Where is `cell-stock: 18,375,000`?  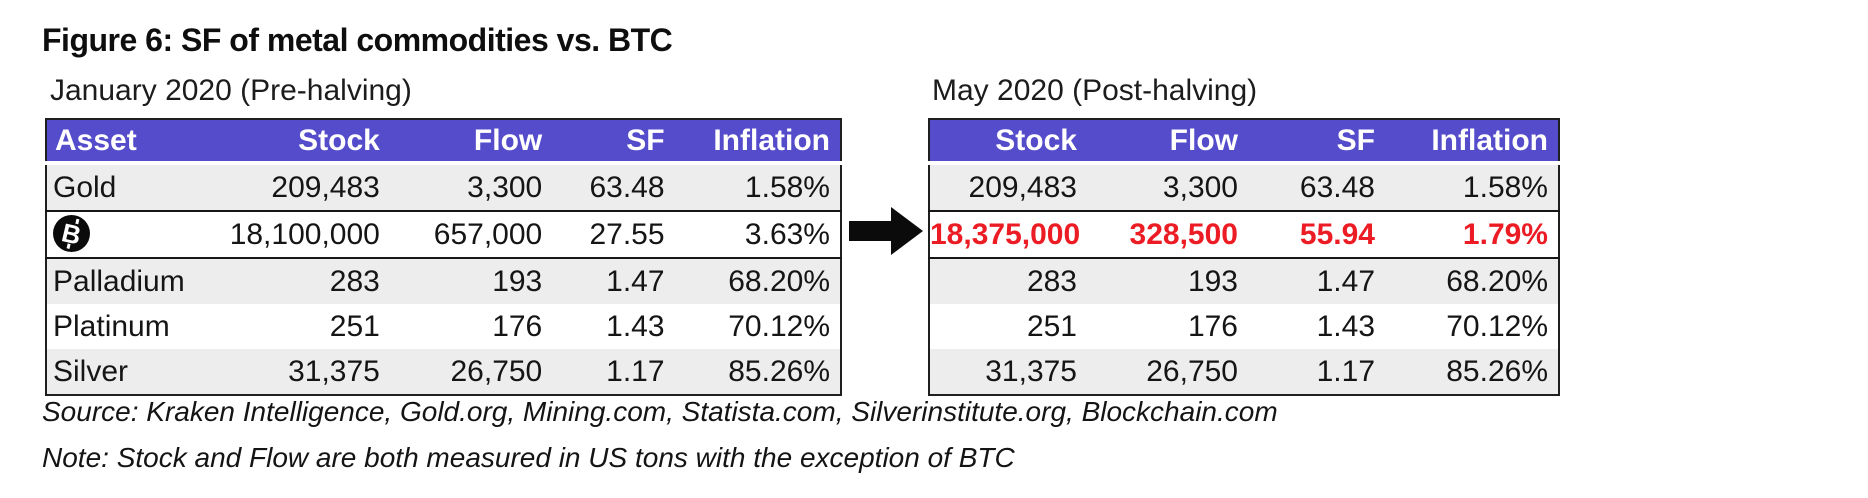
cell-stock: 18,375,000 is located at coordinates (1008, 234).